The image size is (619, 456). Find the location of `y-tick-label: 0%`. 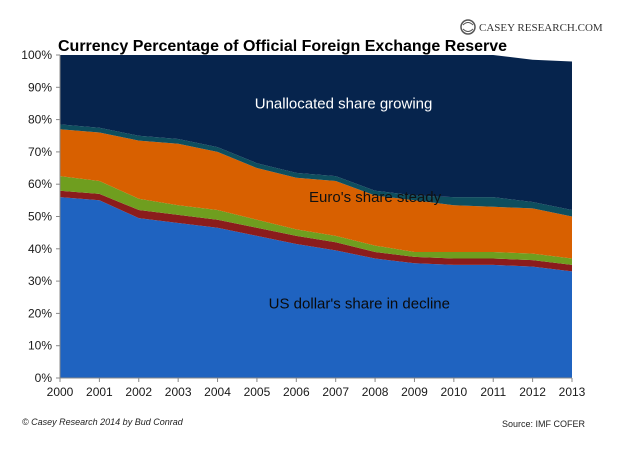

y-tick-label: 0% is located at coordinates (44, 378).